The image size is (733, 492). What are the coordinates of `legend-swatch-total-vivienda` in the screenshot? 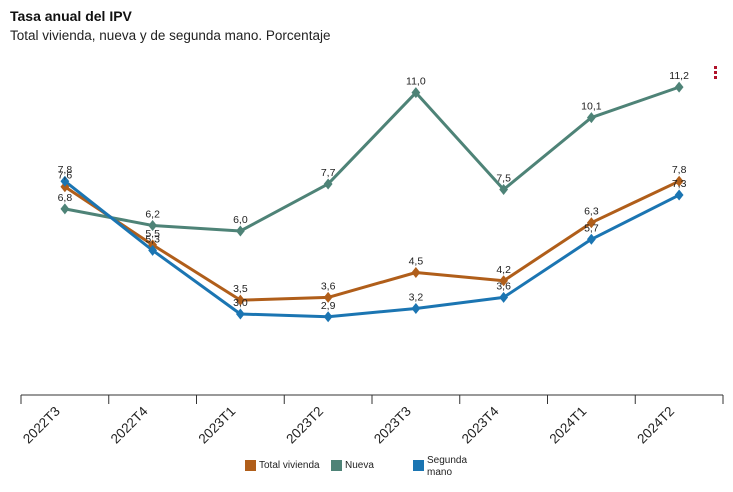 It's located at (250, 465).